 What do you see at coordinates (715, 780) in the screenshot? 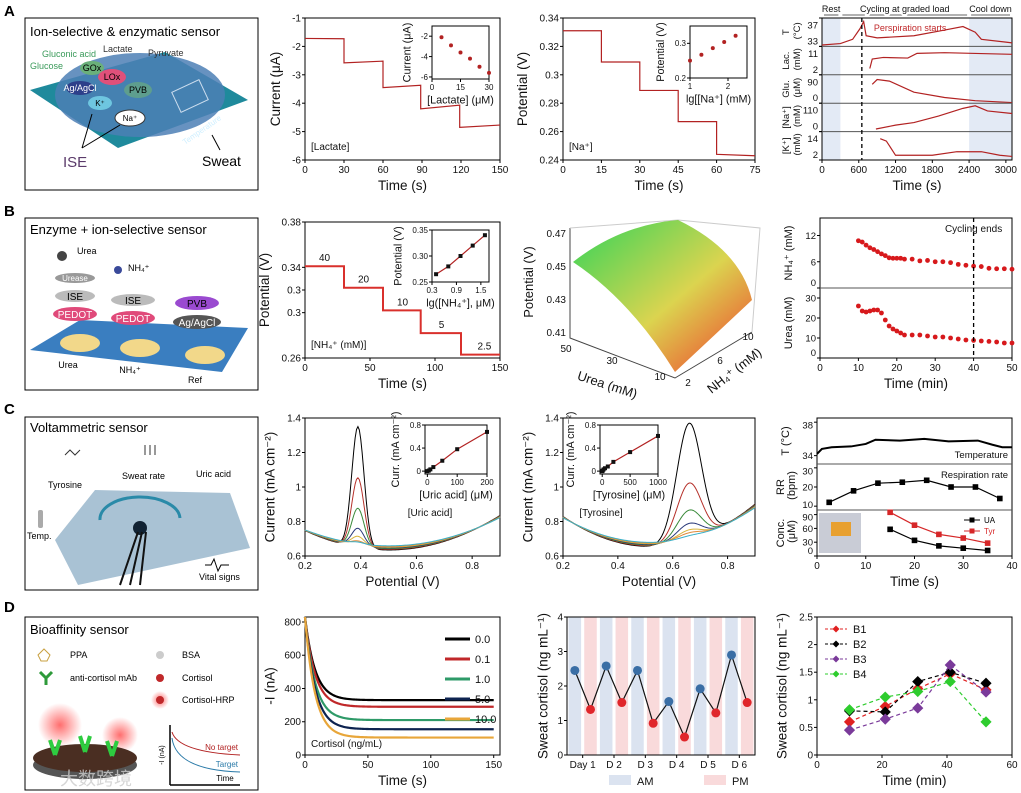
I see `legend-swatch` at bounding box center [715, 780].